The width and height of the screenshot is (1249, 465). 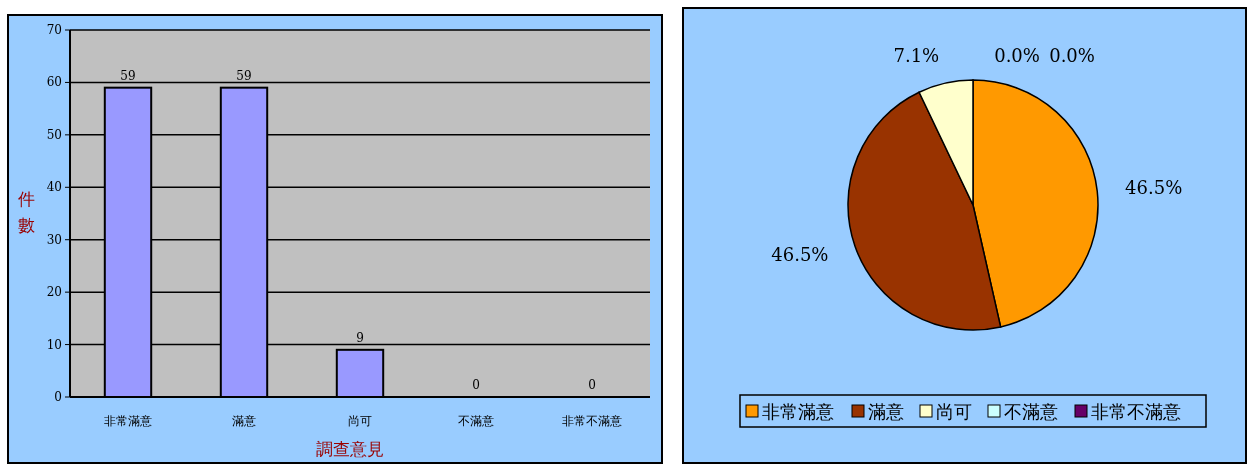 What do you see at coordinates (54, 239) in the screenshot?
I see `y-tick-label: 30` at bounding box center [54, 239].